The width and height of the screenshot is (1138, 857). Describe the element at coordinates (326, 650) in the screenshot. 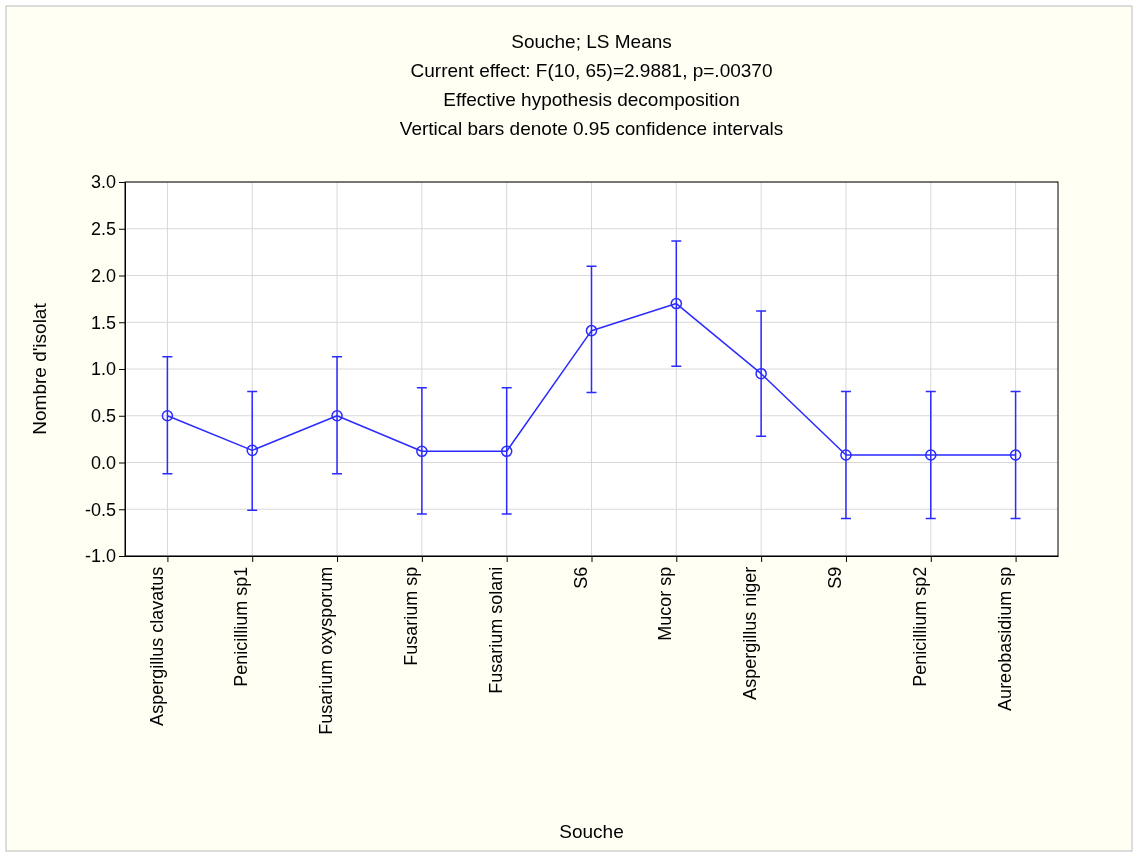

I see `x-tick-label: Fusarium oxysporum` at that location.